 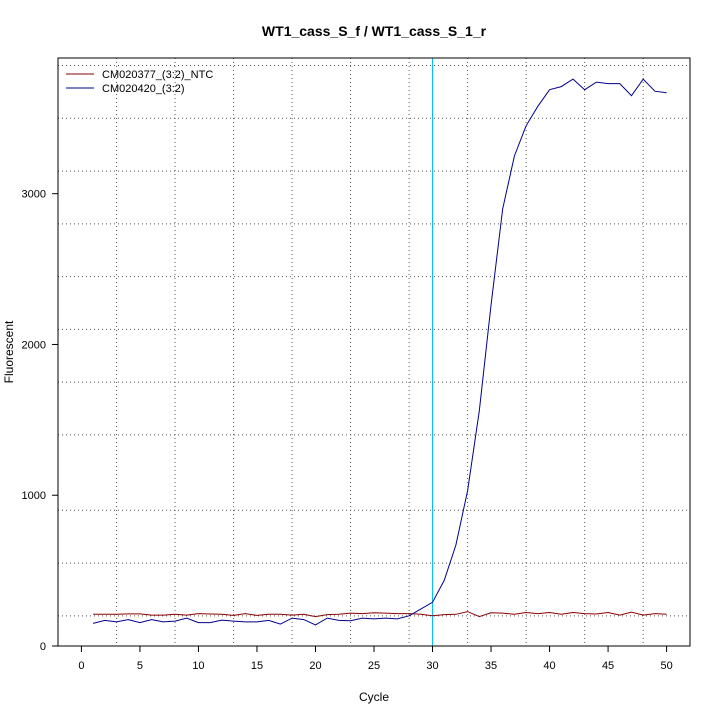 What do you see at coordinates (9, 351) in the screenshot?
I see `y-axis-label: Fluorescent` at bounding box center [9, 351].